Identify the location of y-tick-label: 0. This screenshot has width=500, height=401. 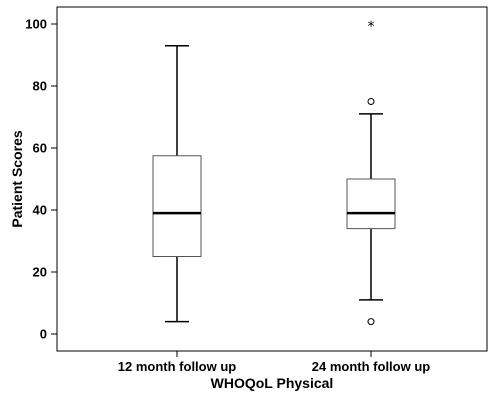
(43, 334).